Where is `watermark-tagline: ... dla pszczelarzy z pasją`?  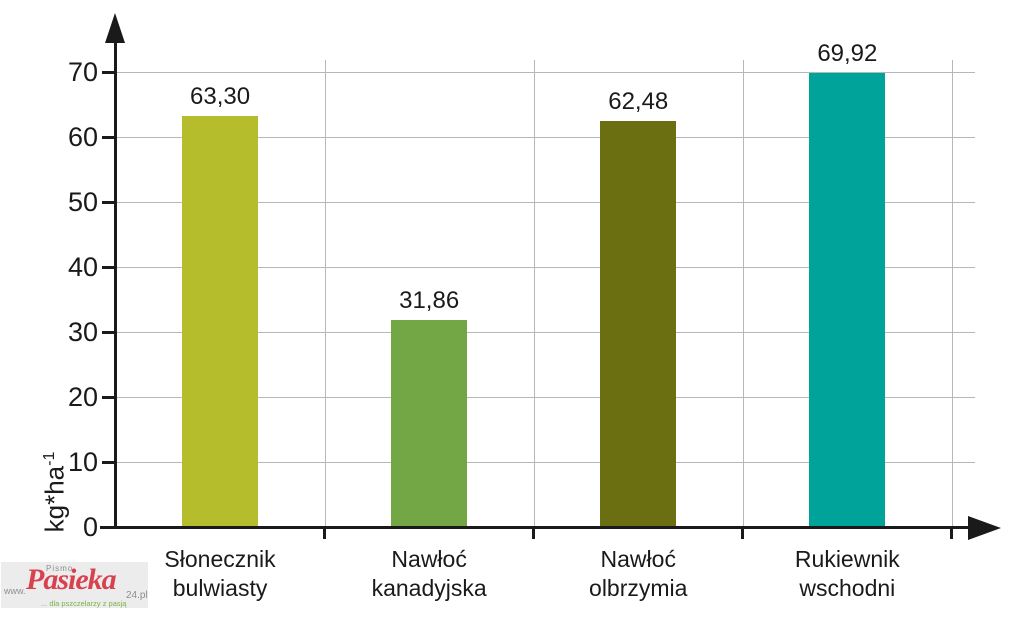 watermark-tagline: ... dla pszczelarzy z pasją is located at coordinates (84, 603).